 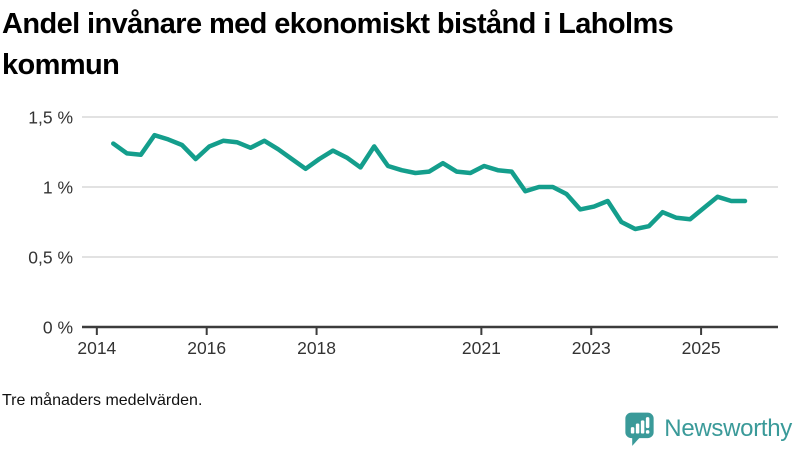 What do you see at coordinates (728, 428) in the screenshot?
I see `newsworthy-wordmark: Newsworthy` at bounding box center [728, 428].